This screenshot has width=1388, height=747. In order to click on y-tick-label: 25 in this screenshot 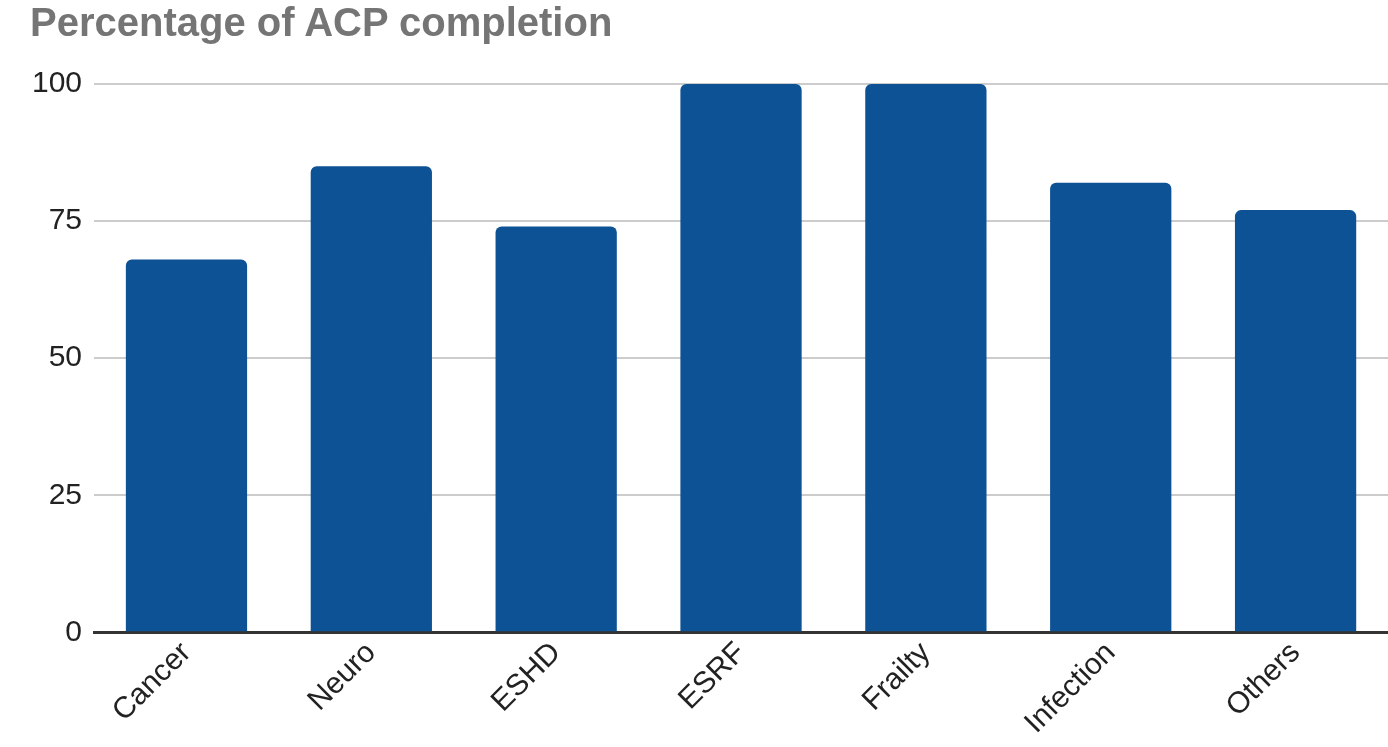, I will do `click(65, 493)`.